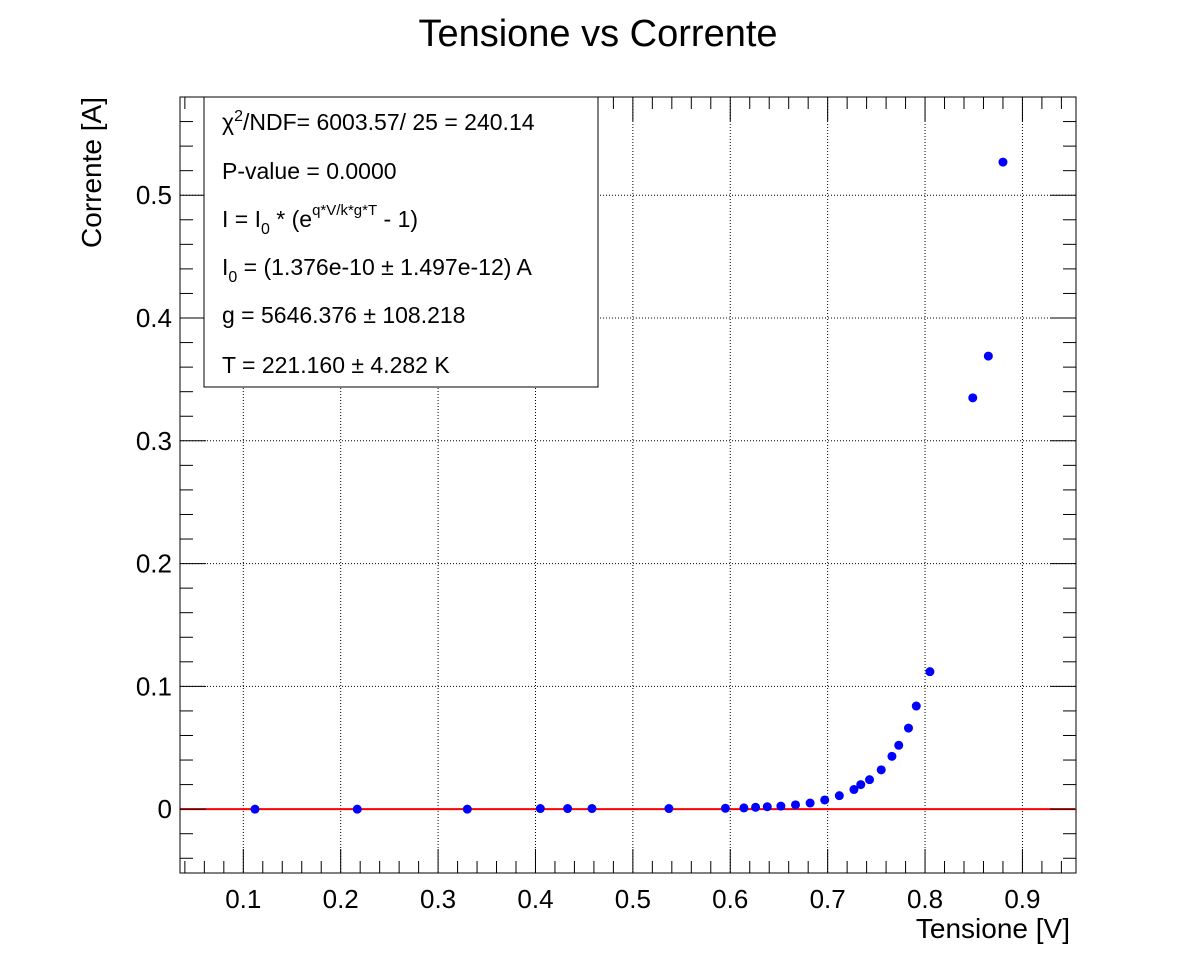 This screenshot has height=972, width=1196. What do you see at coordinates (238, 116) in the screenshot?
I see `chi2-superscript: 2` at bounding box center [238, 116].